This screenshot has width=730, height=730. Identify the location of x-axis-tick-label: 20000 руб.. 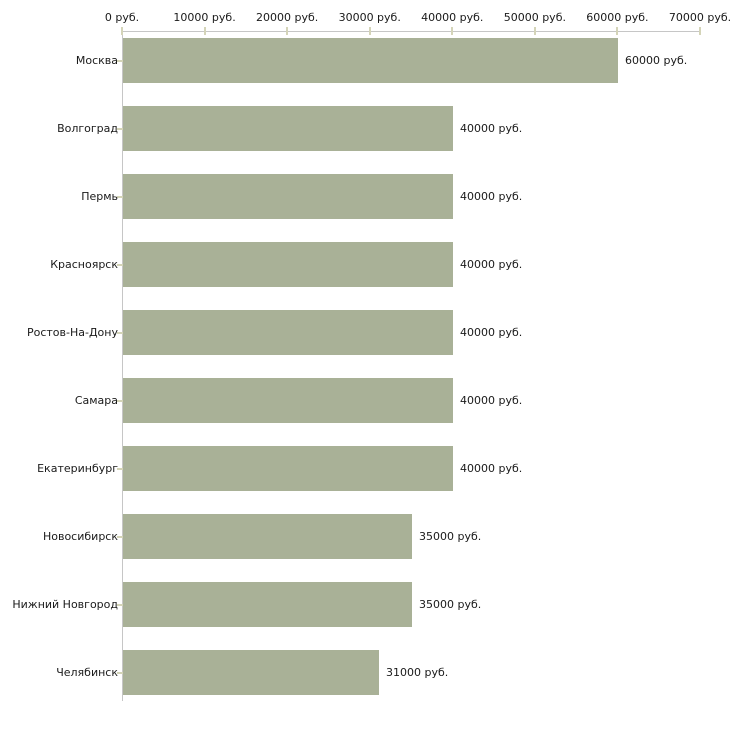
(287, 17).